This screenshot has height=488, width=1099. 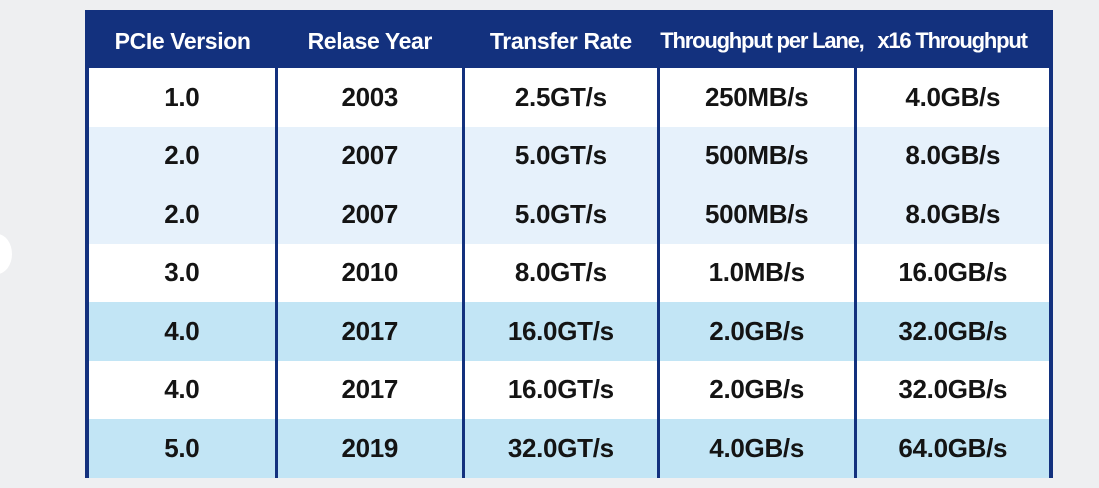 I want to click on cell-lane: 1.0MB/s, so click(x=756, y=272).